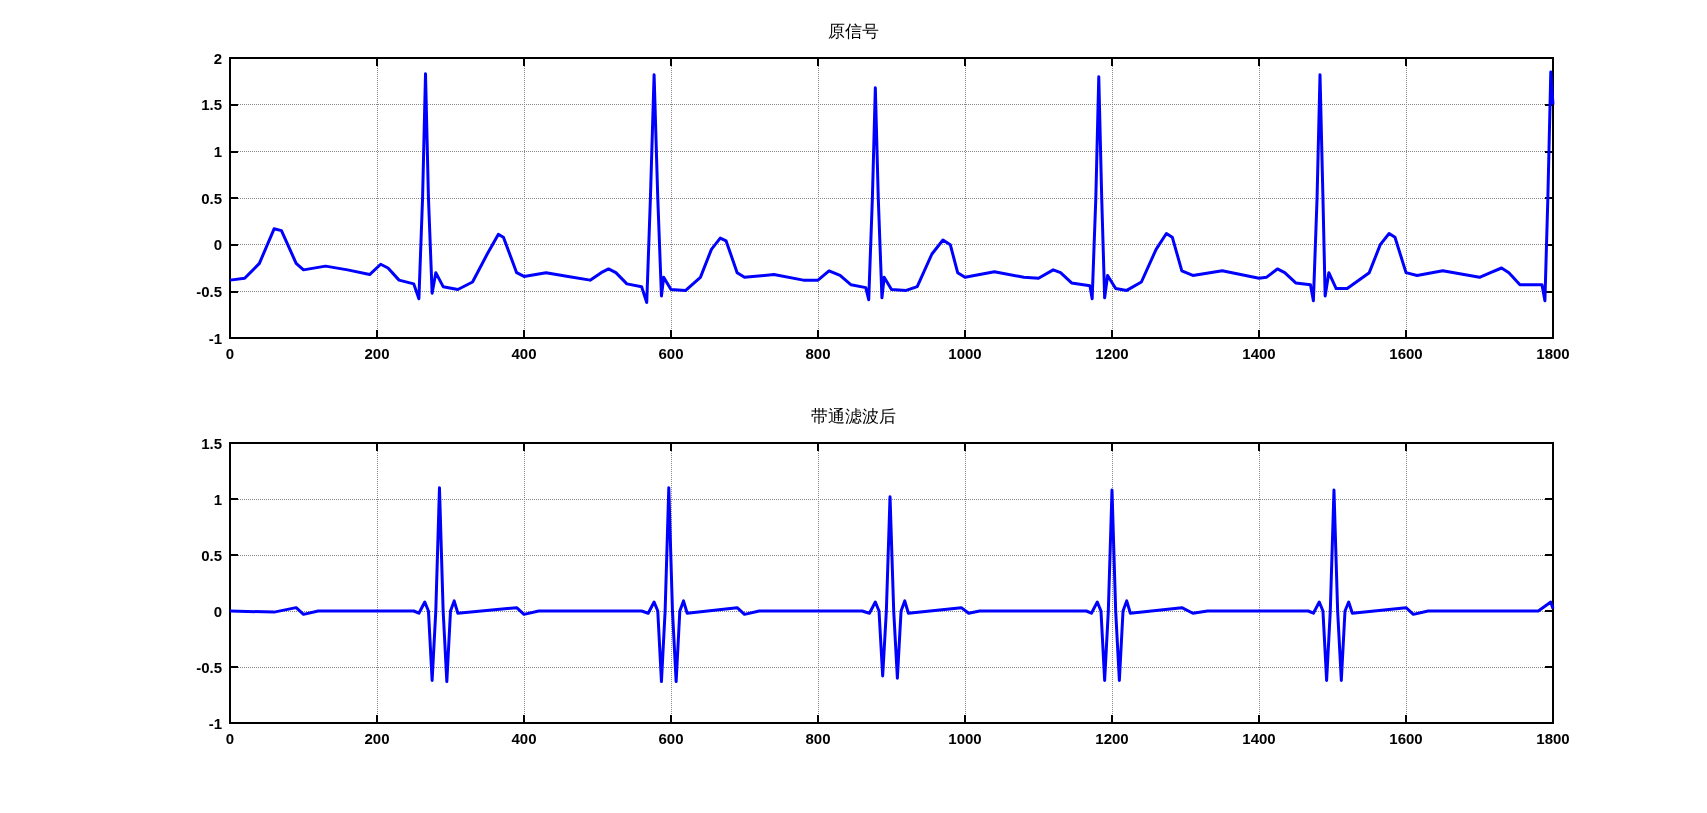 The width and height of the screenshot is (1707, 813). I want to click on y-tick-label: 2, so click(217, 58).